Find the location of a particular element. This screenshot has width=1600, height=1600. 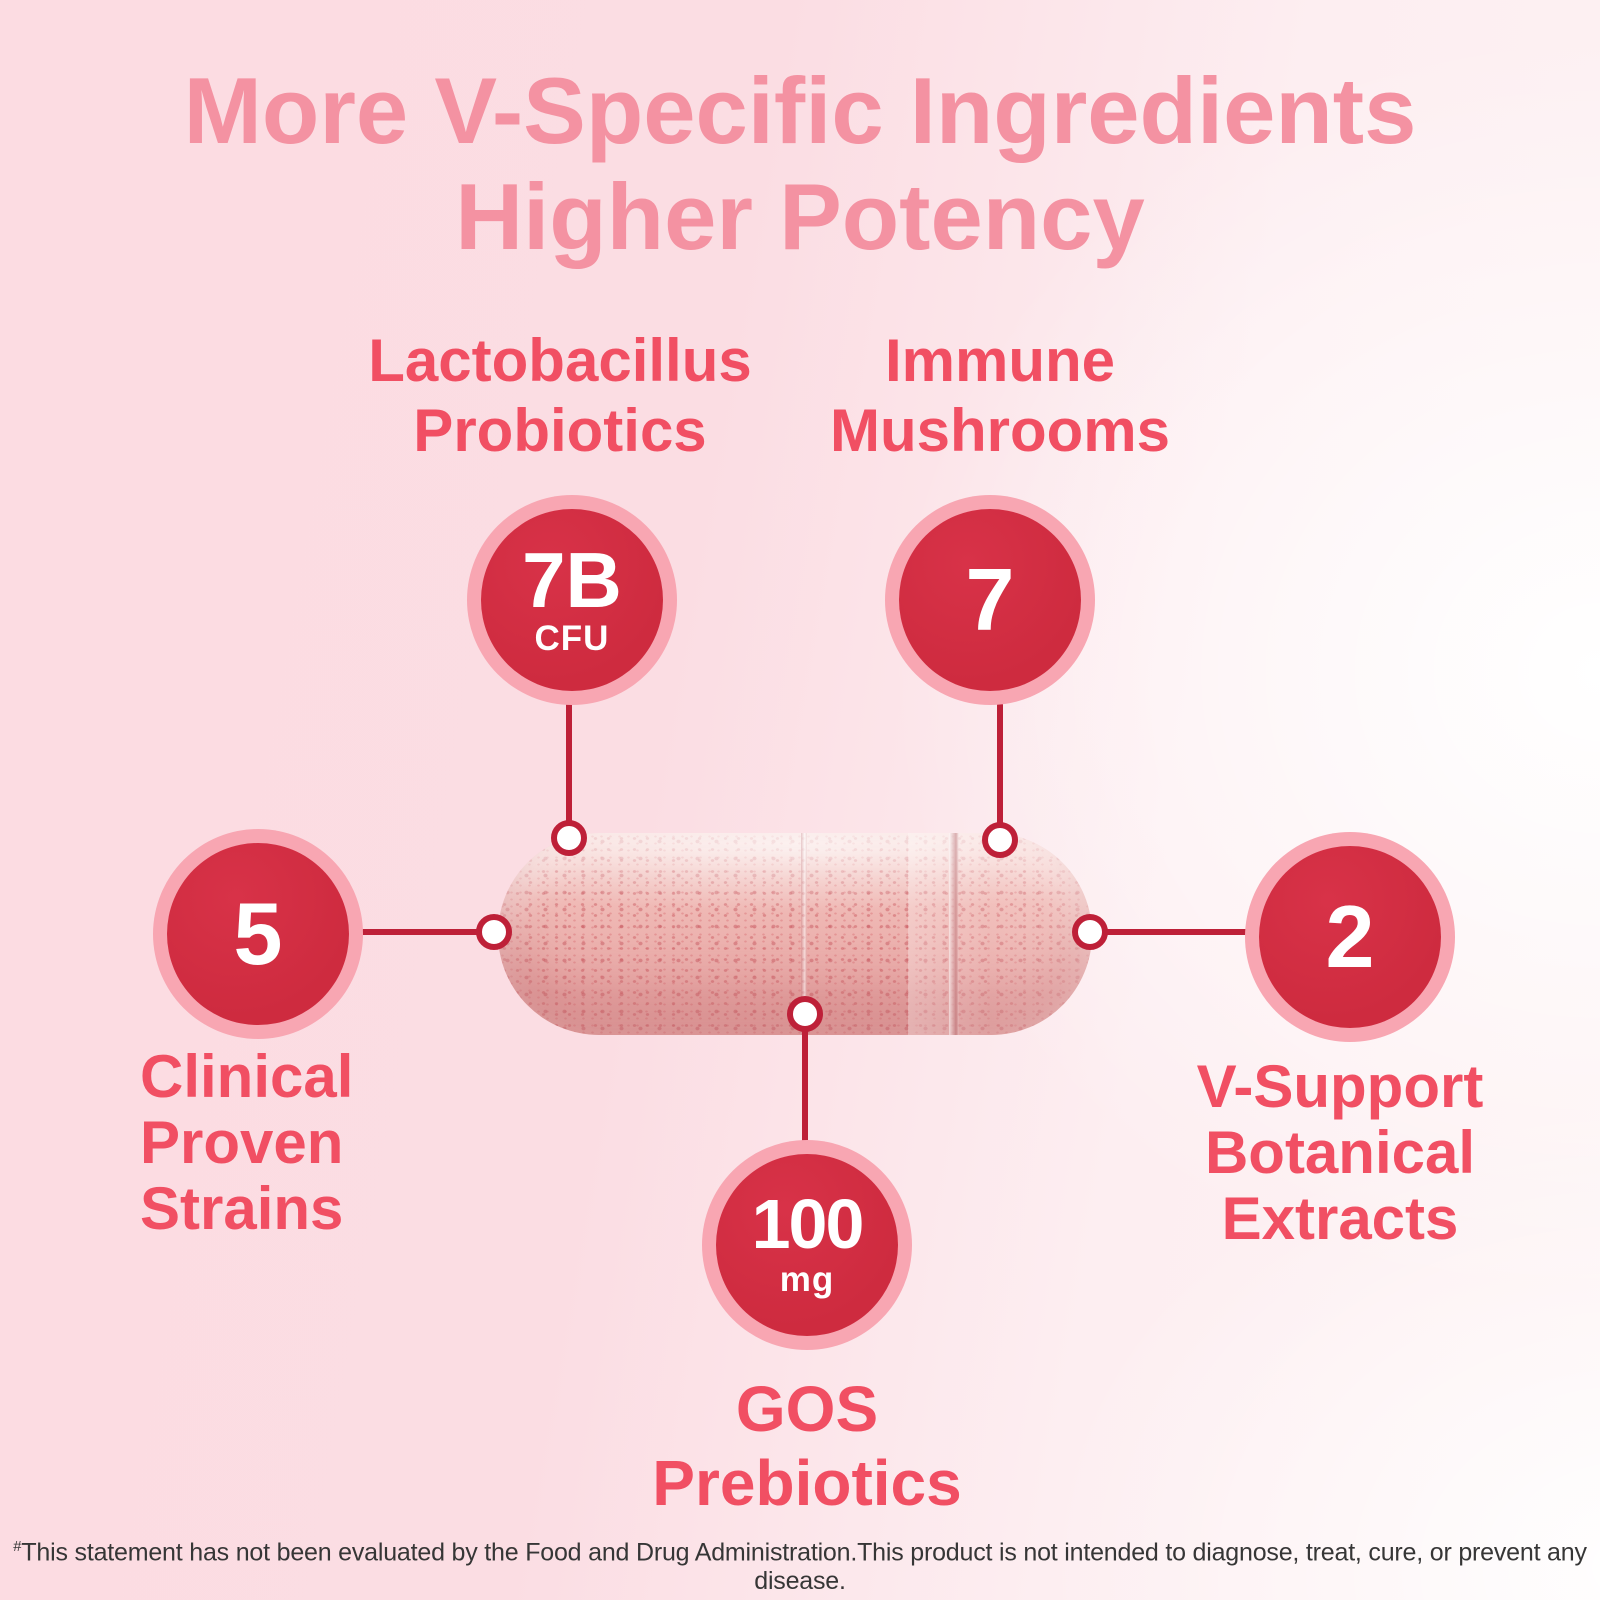

probiotics-label-line1: Lactobacillus is located at coordinates (560, 360).